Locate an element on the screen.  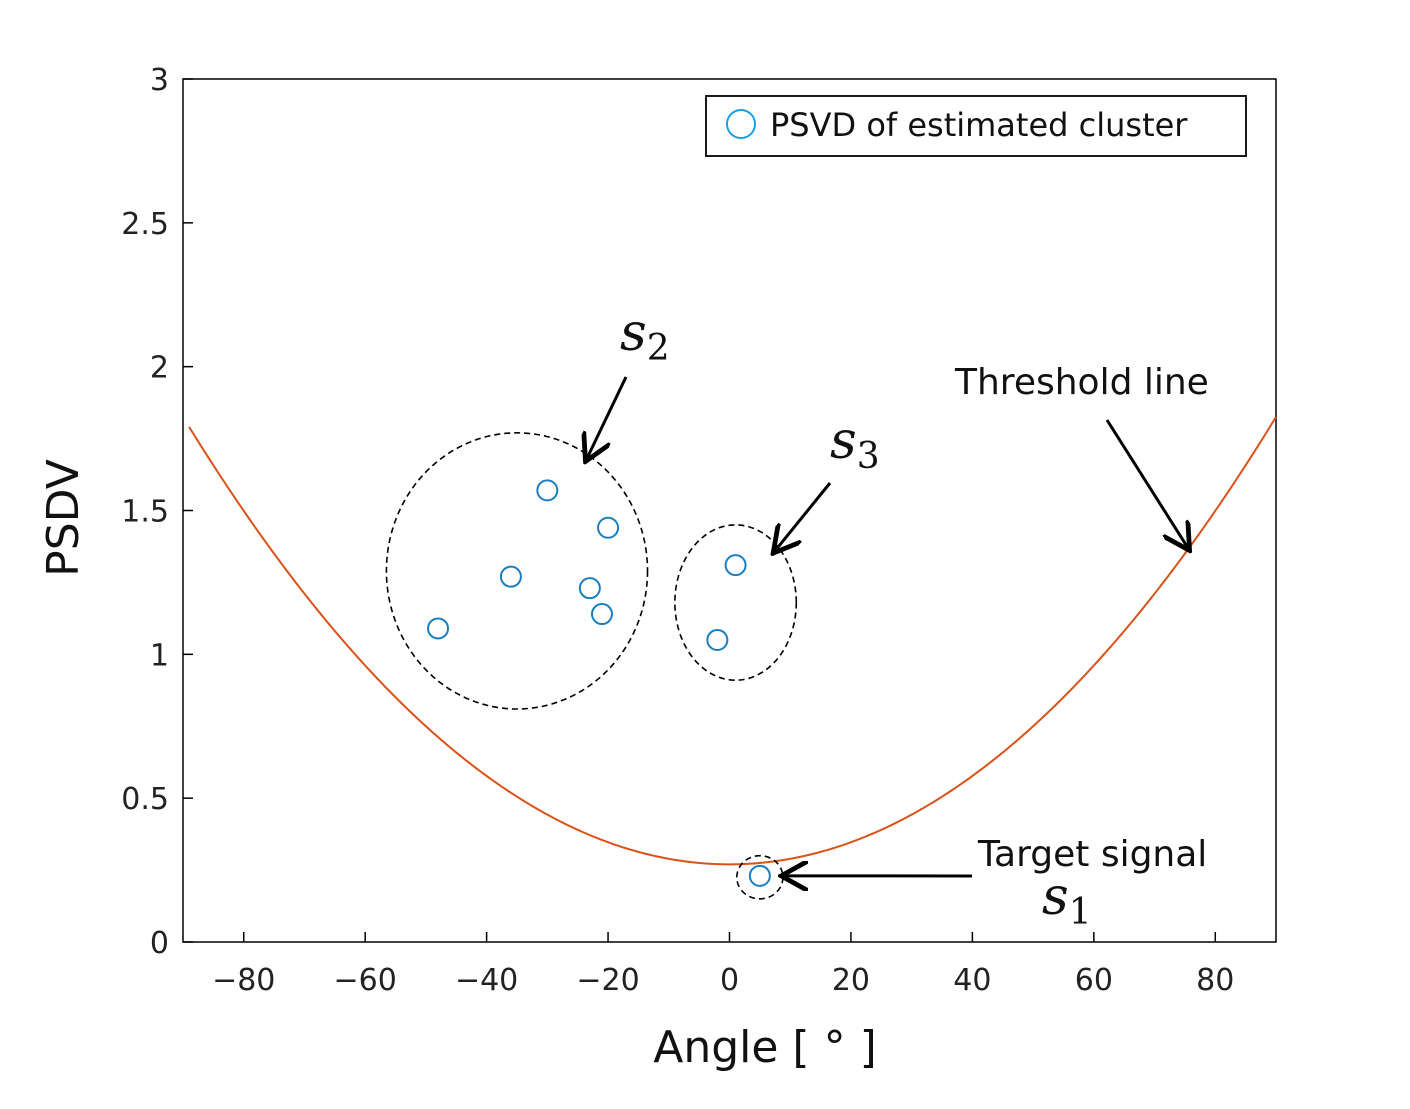
y-axis-ticks: 0 0.5 1 1.5 2 2.5 3 is located at coordinates (157, 512).